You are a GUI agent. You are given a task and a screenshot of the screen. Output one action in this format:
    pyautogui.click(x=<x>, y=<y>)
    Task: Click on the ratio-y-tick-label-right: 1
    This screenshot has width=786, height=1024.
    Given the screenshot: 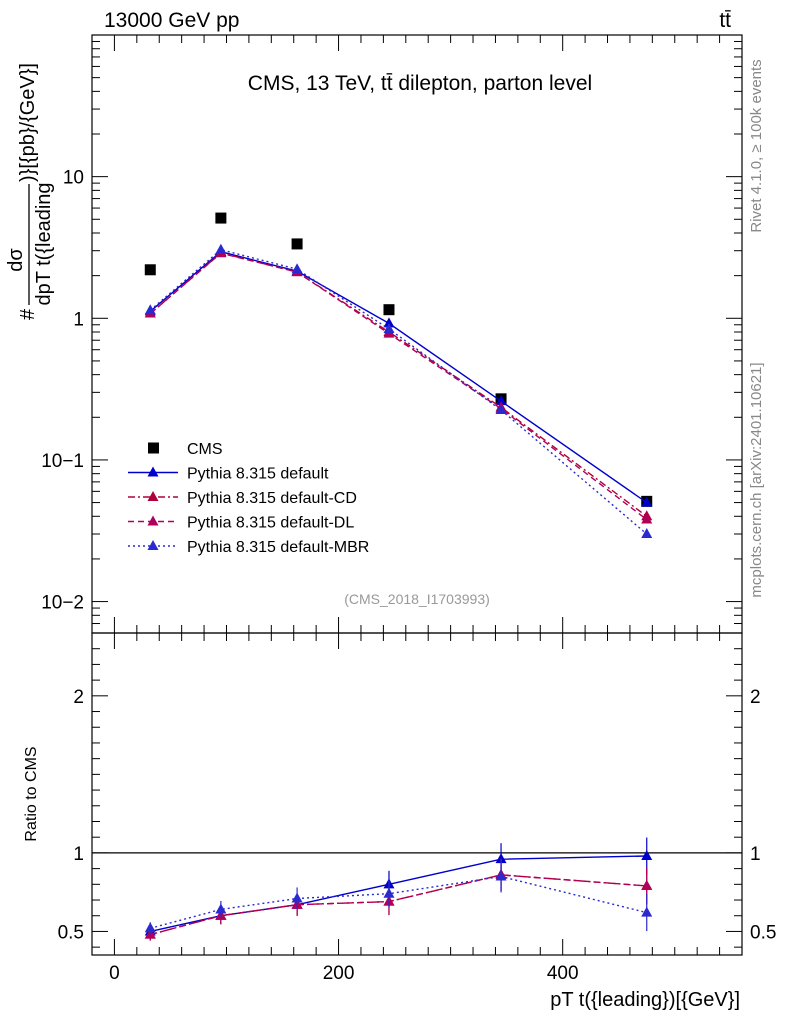 What is the action you would take?
    pyautogui.click(x=755, y=854)
    